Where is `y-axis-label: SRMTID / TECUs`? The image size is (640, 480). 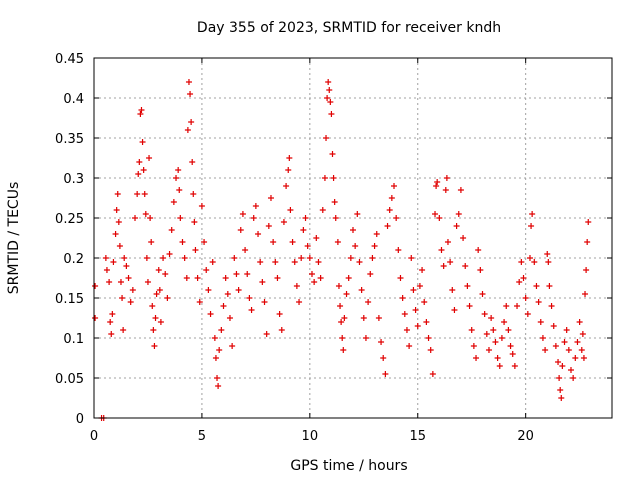
y-axis-label: SRMTID / TECUs is located at coordinates (14, 238).